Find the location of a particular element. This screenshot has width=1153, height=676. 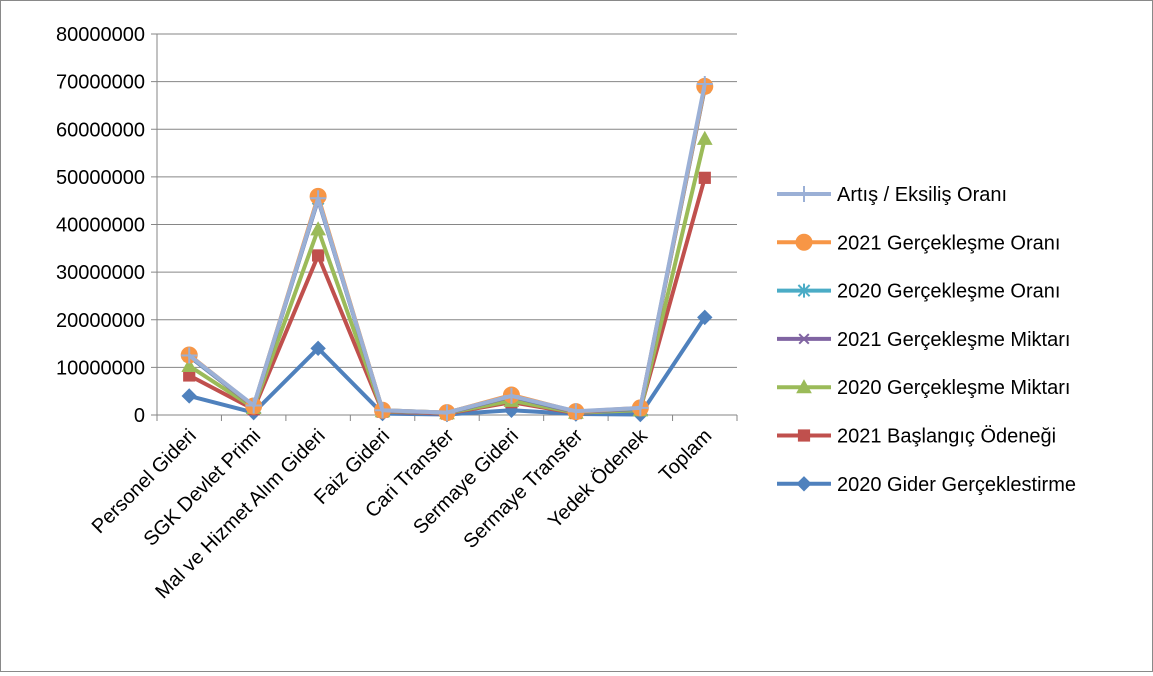

legend-label: 2020 Gider Gerçeklestirme is located at coordinates (956, 485).